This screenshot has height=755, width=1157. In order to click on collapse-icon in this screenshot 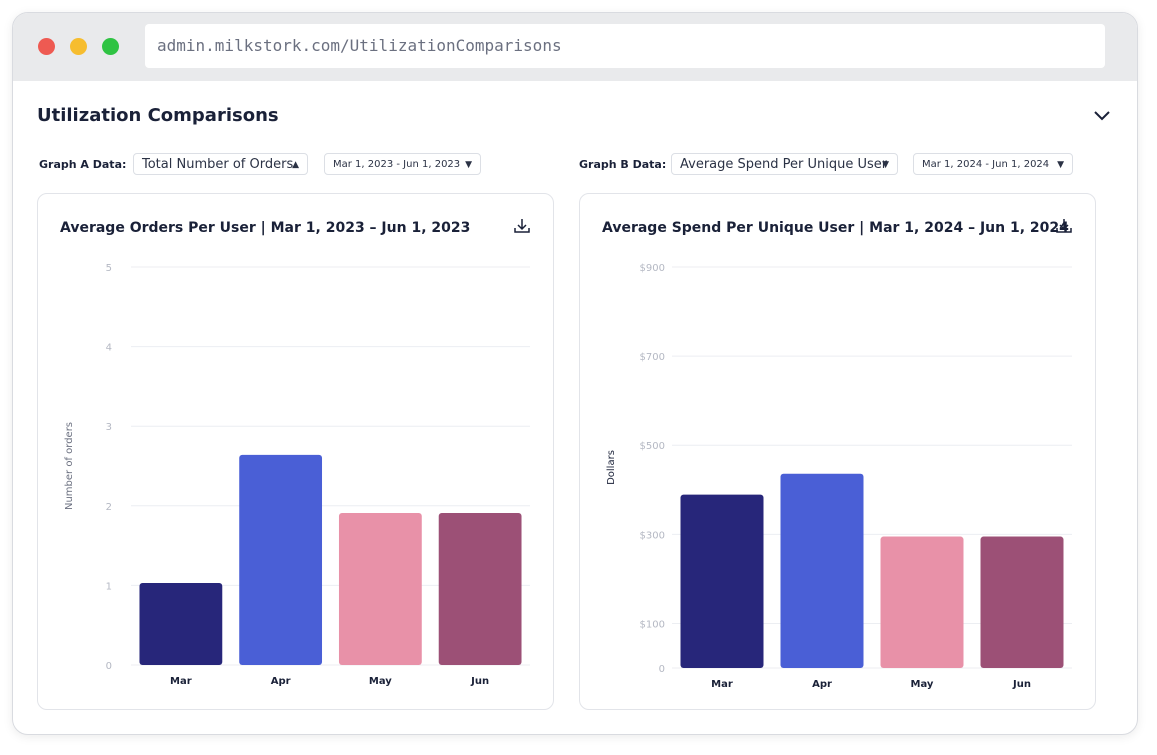, I will do `click(1102, 116)`.